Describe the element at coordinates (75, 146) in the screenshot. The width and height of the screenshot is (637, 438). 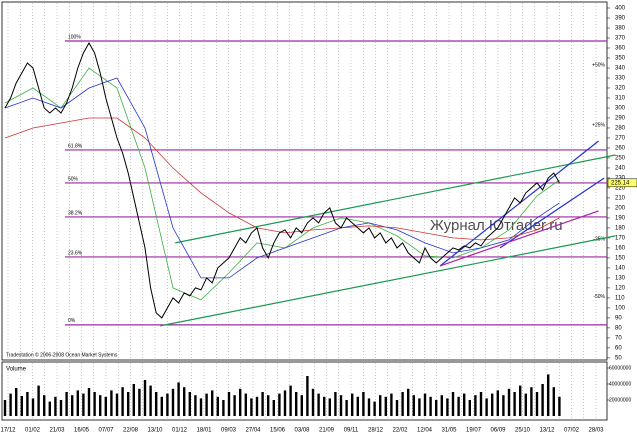
I see `fib-level-label: 61.8%` at that location.